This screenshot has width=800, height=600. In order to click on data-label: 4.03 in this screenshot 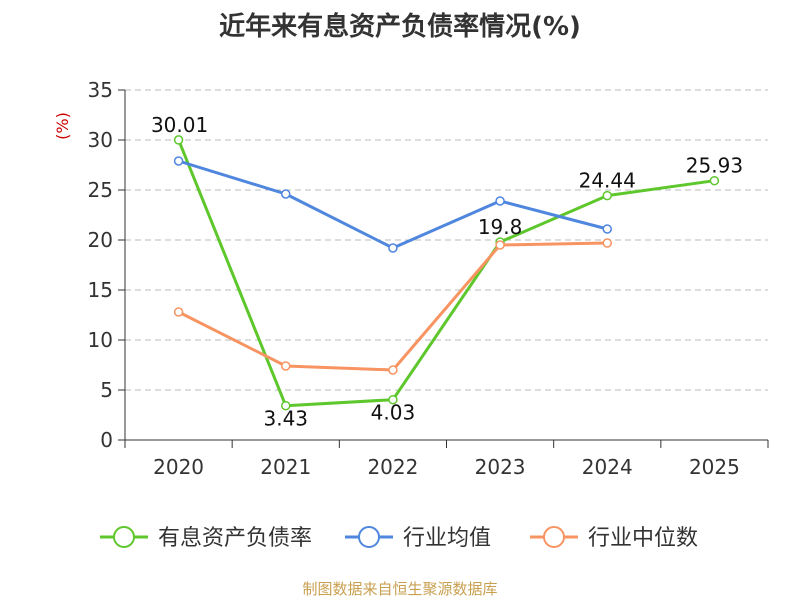, I will do `click(393, 413)`.